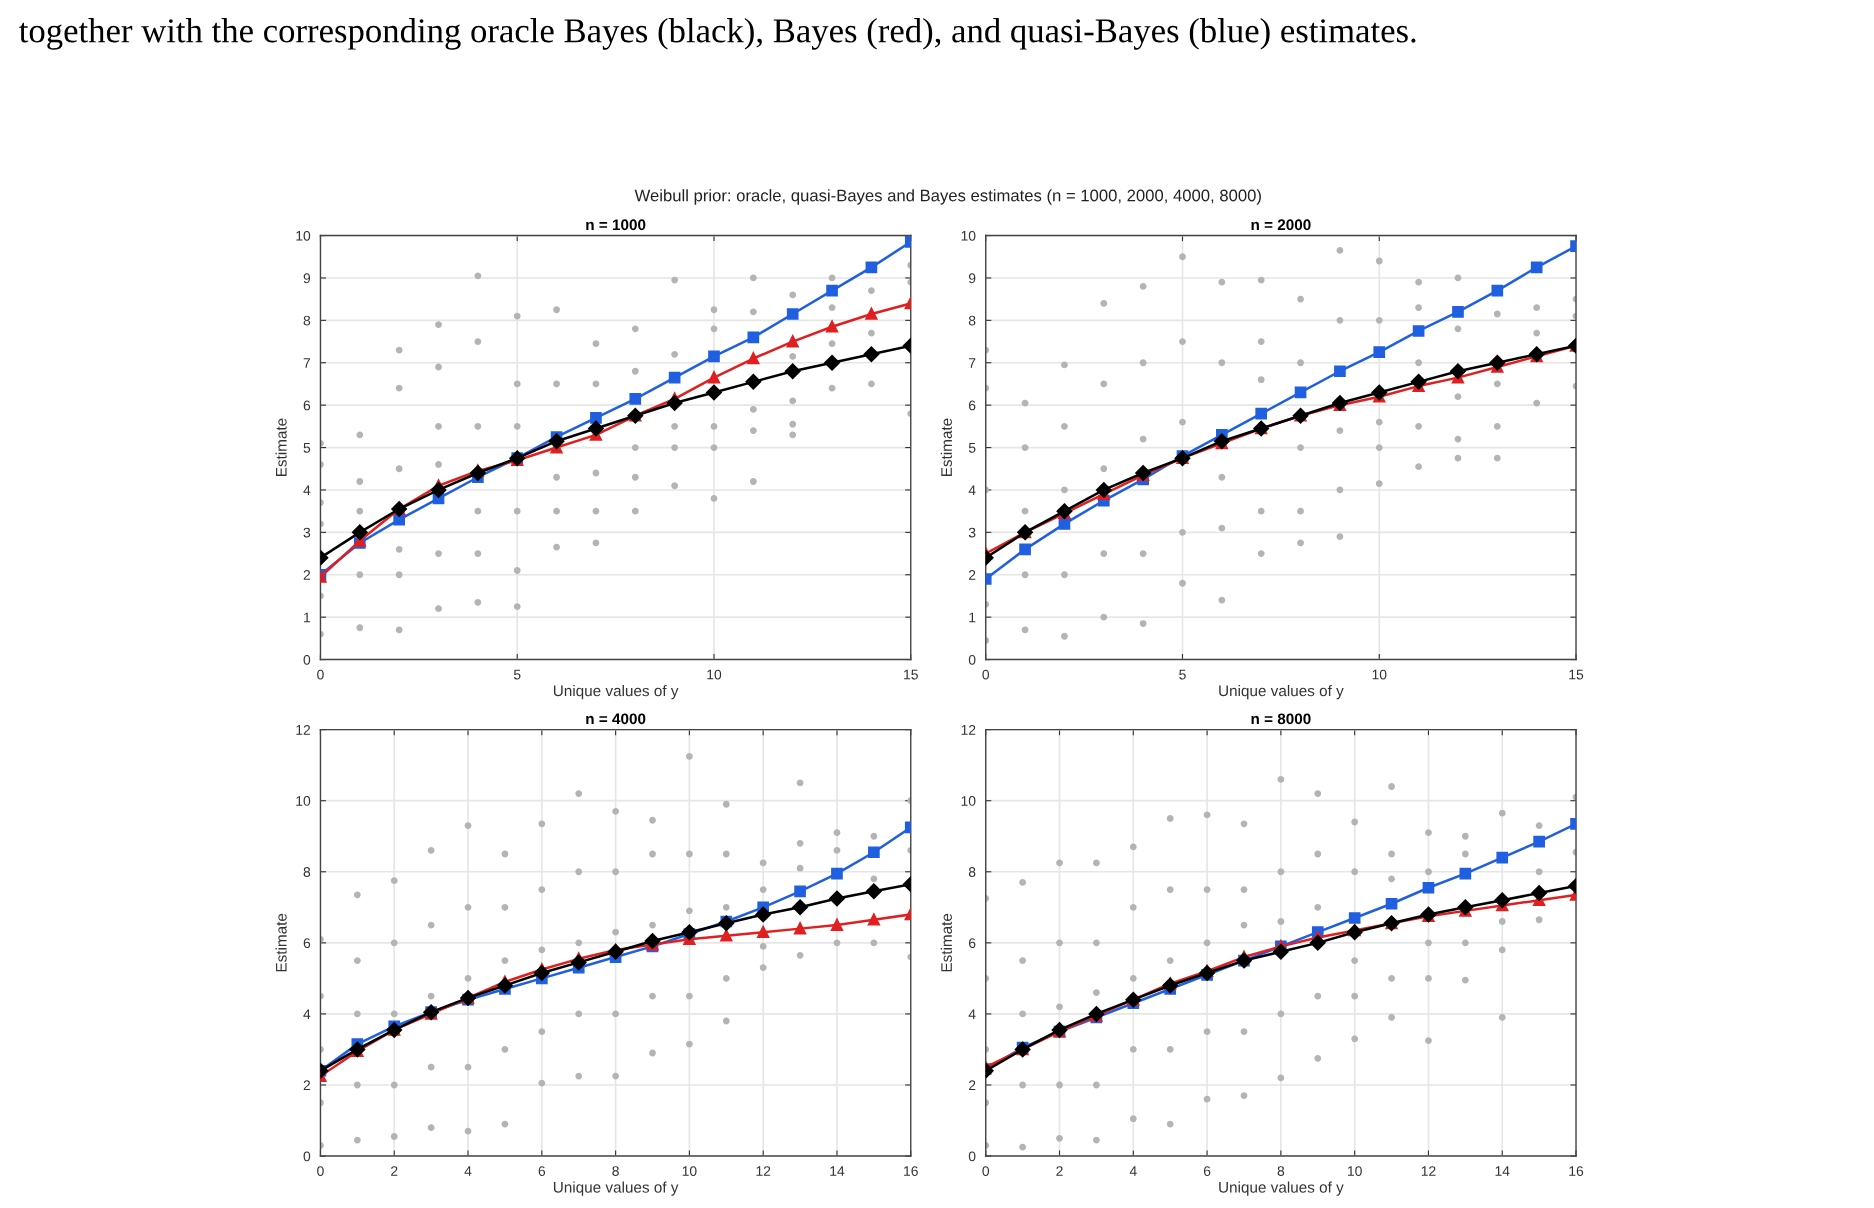 This screenshot has width=1874, height=1208. Describe the element at coordinates (947, 197) in the screenshot. I see `text: Weibull prior: oracle, quasi-Bayes and Bayes estimates (n = 1000, 2000, 4000, 8000)` at that location.